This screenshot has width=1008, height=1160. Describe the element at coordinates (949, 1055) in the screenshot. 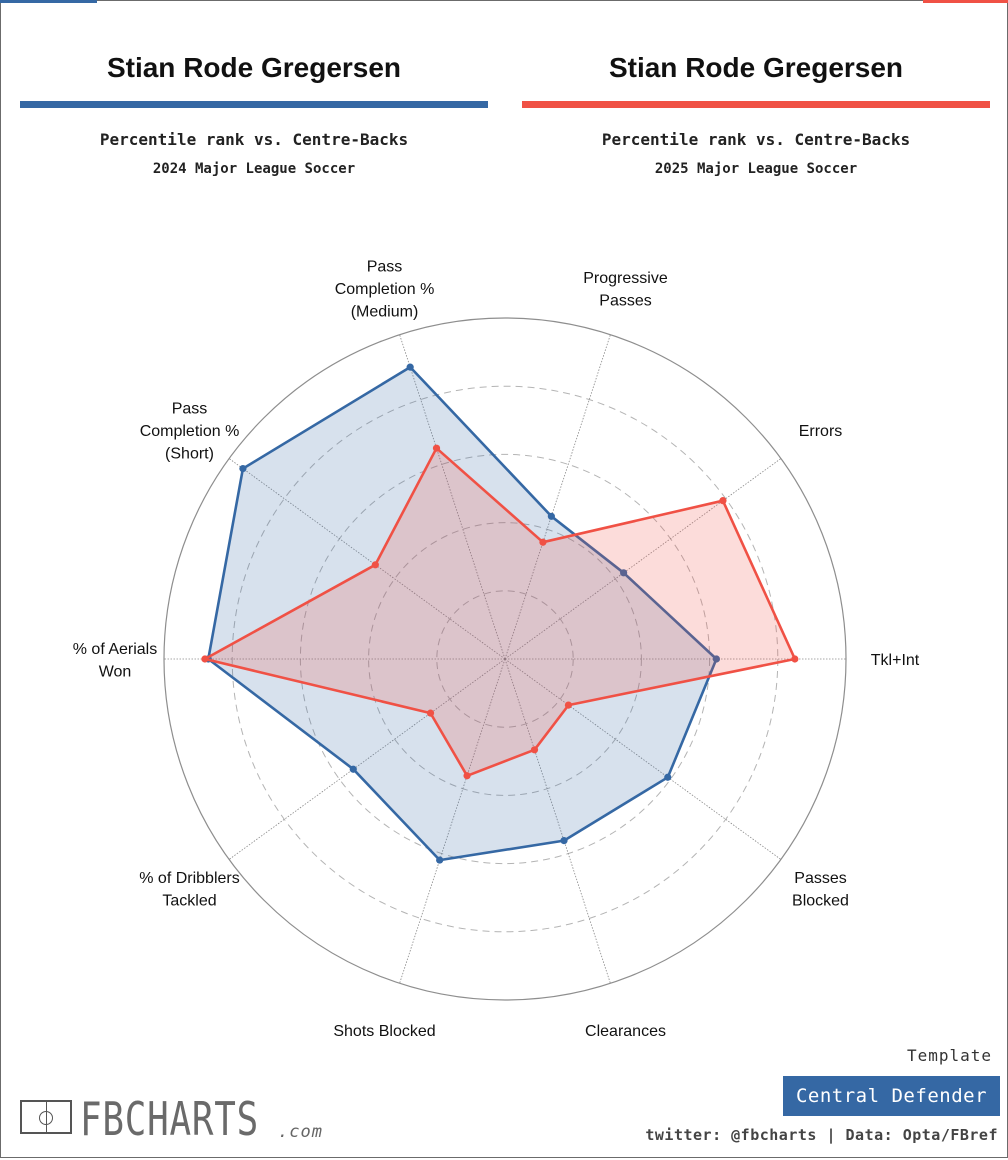

I see `template-label: Template` at that location.